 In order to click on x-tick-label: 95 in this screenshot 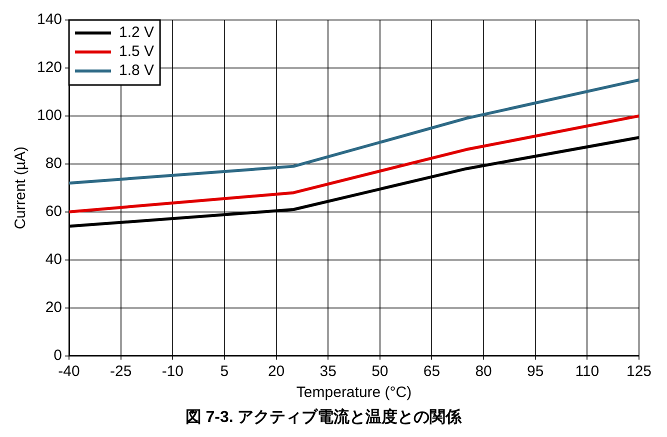, I will do `click(535, 371)`.